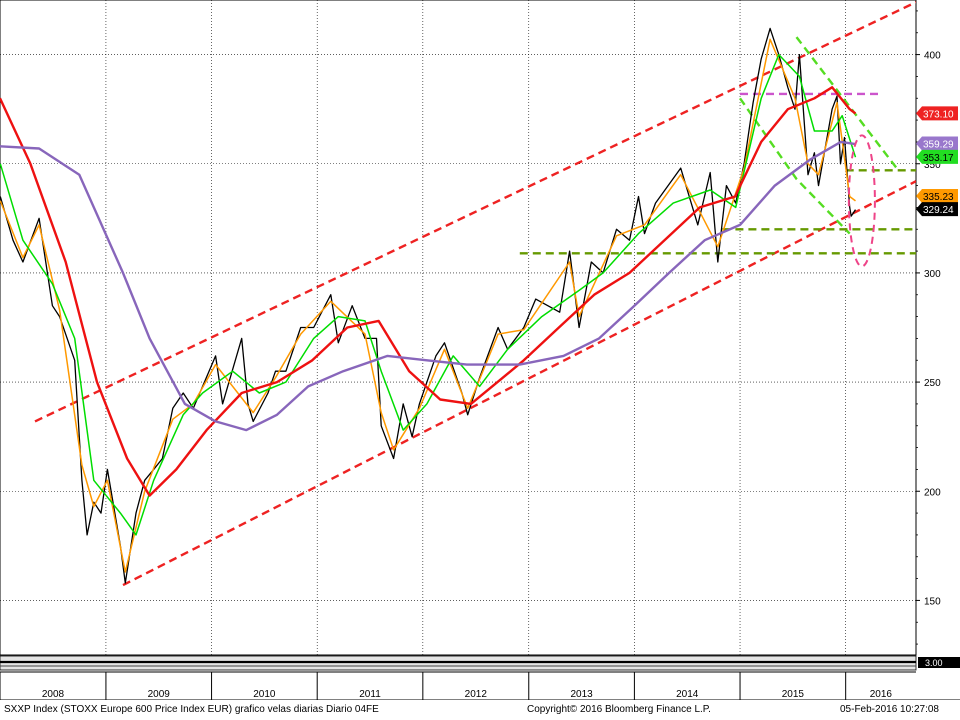 Image resolution: width=960 pixels, height=720 pixels. What do you see at coordinates (932, 274) in the screenshot?
I see `y-tick-label: 300` at bounding box center [932, 274].